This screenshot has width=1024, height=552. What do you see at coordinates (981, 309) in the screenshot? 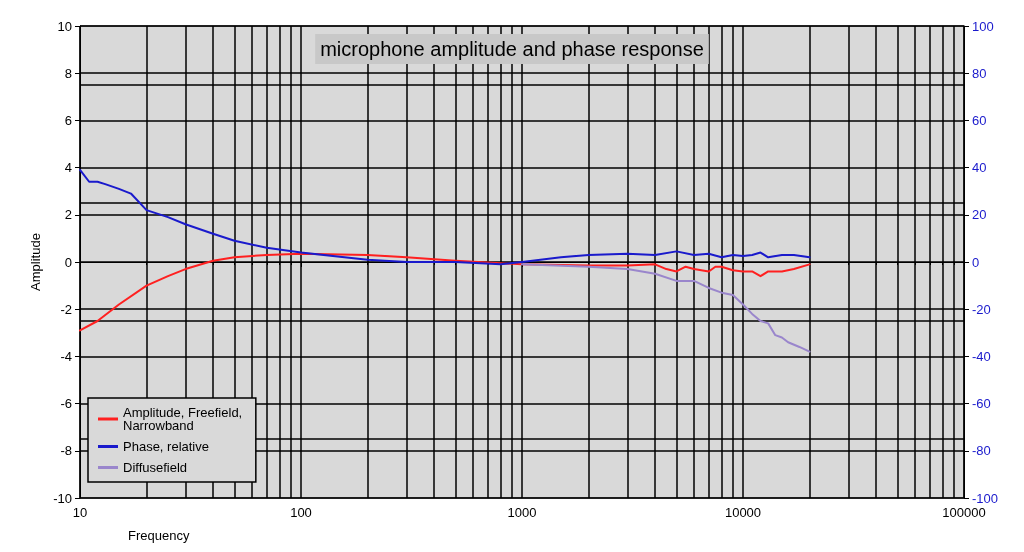
I see `y2-tick-label: -20` at bounding box center [981, 309].